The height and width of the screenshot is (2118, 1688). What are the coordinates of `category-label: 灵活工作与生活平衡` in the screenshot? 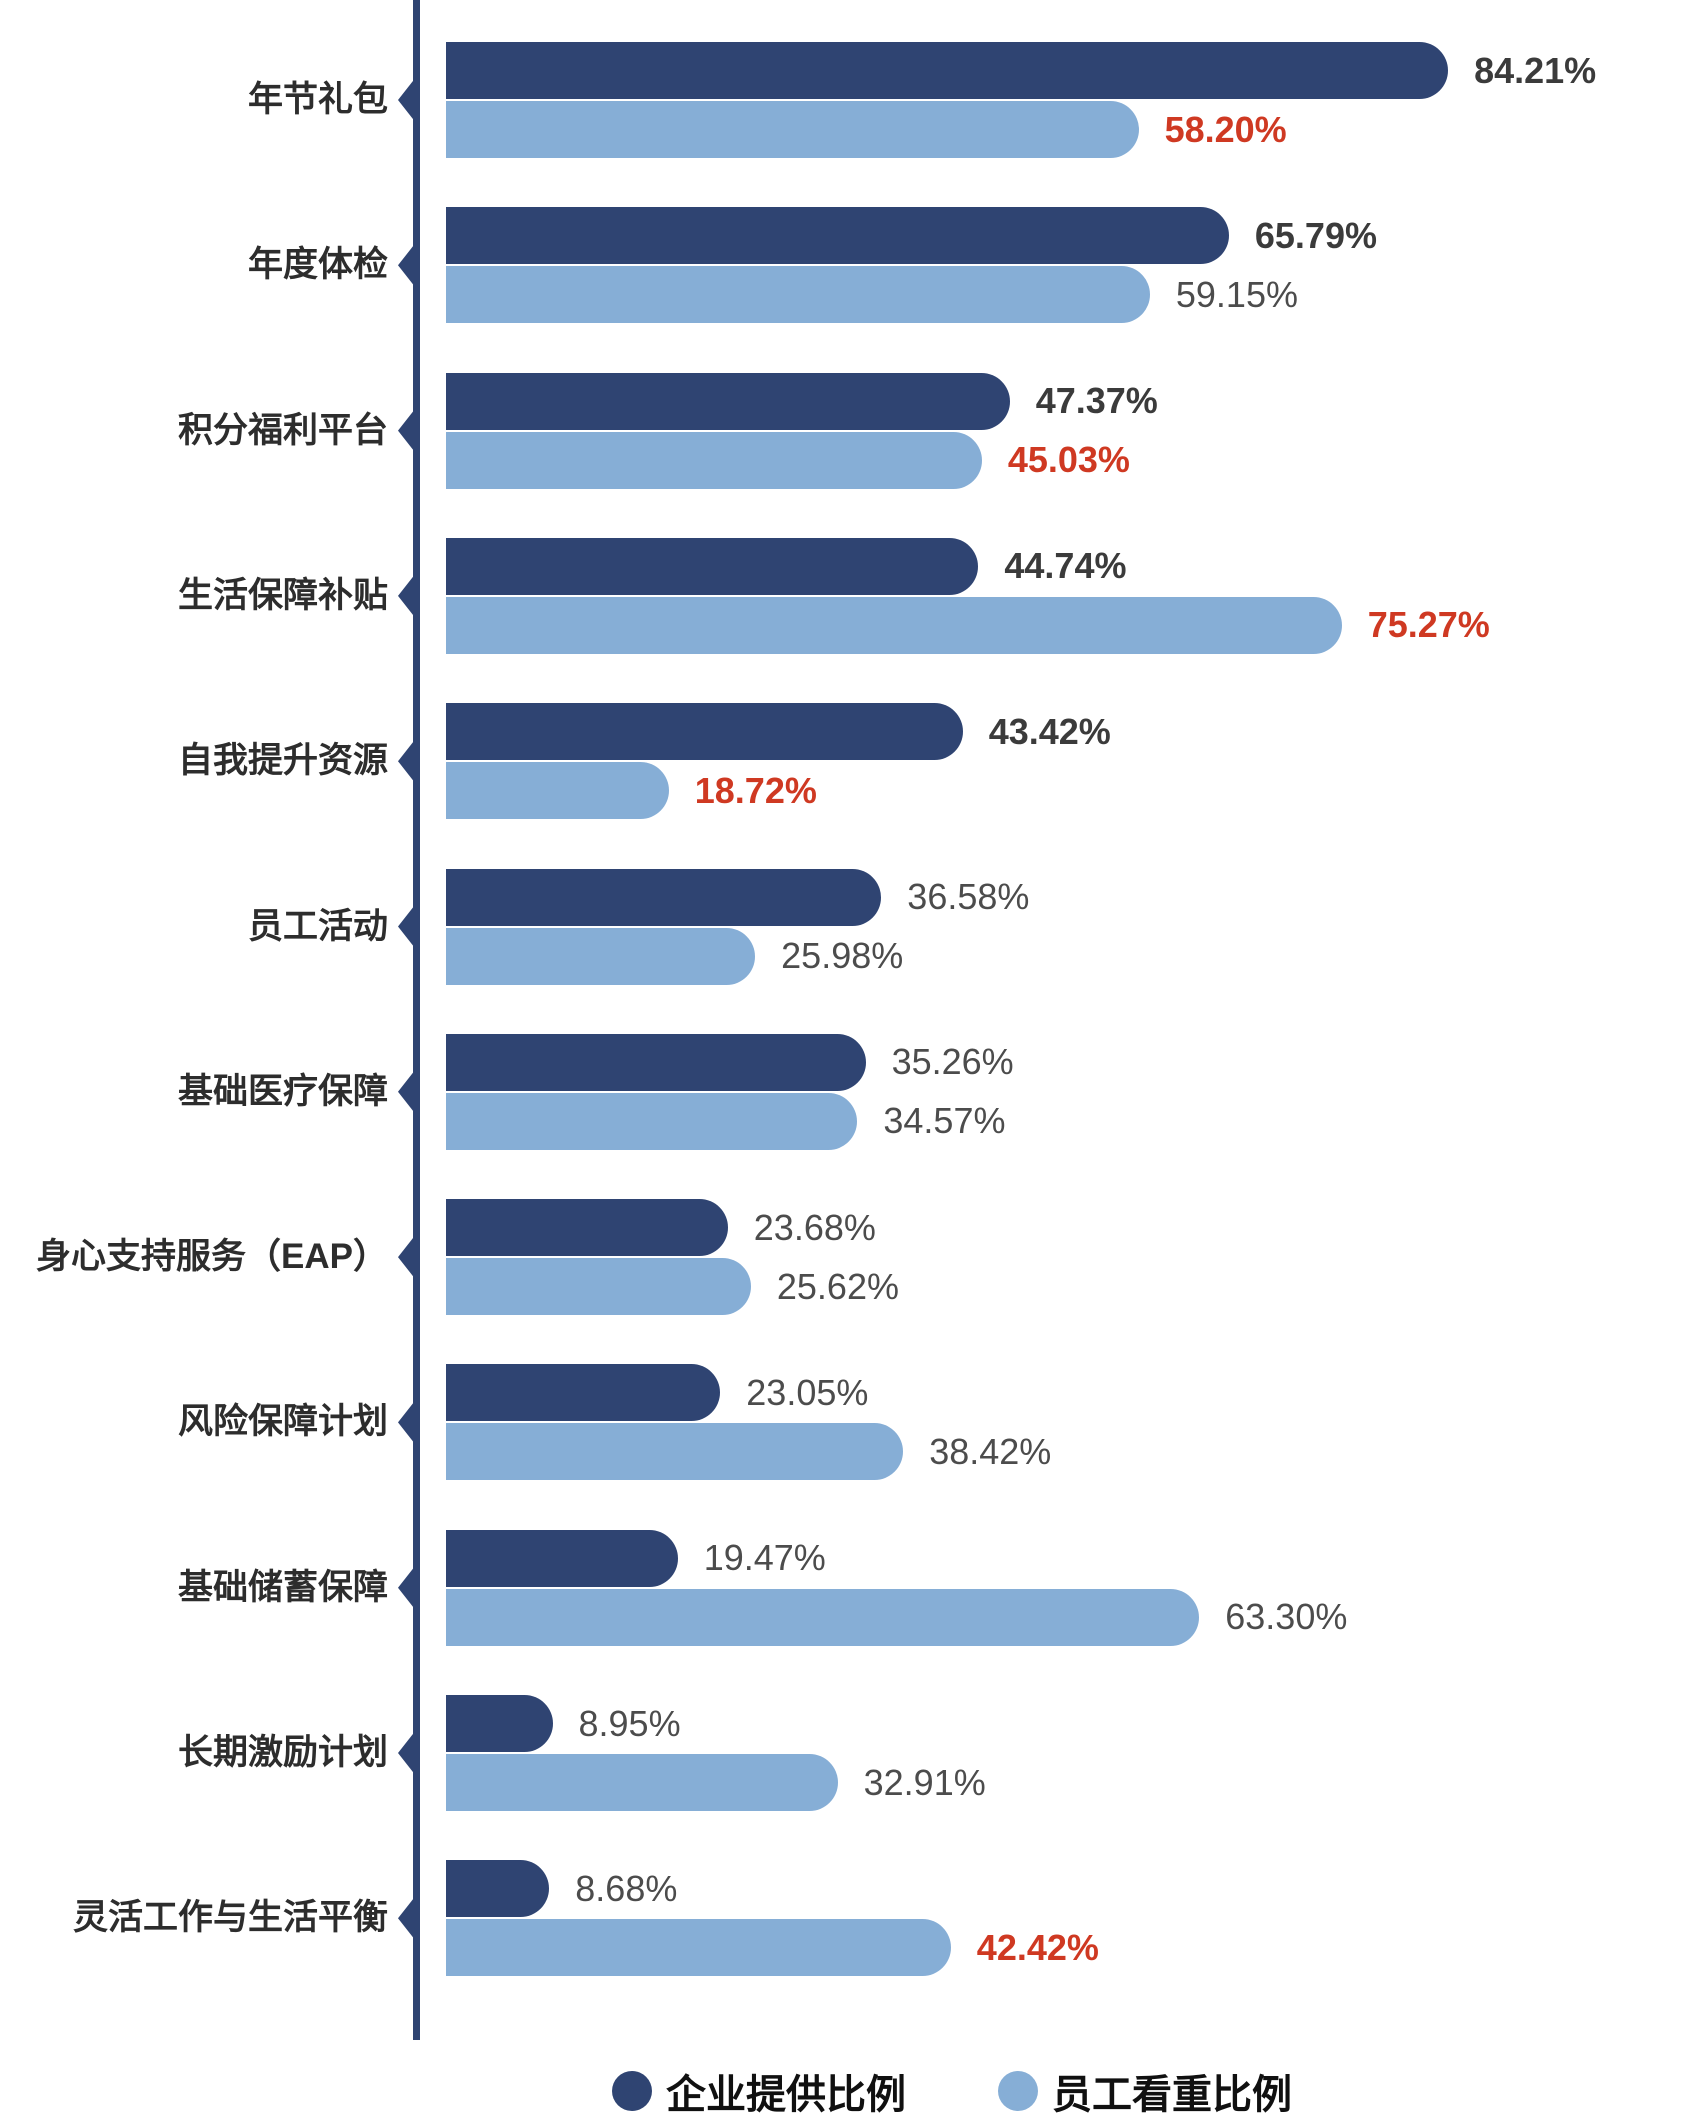 It's located at (230, 1918).